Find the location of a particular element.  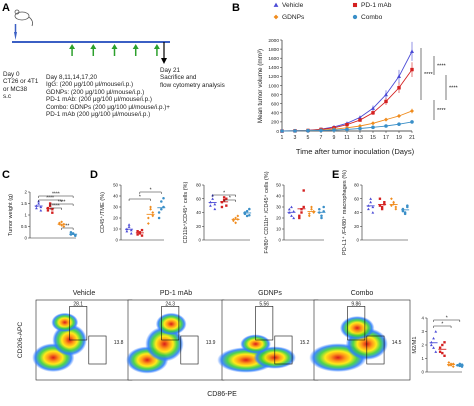

y-tick-label: 400 is located at coordinates (275, 114).